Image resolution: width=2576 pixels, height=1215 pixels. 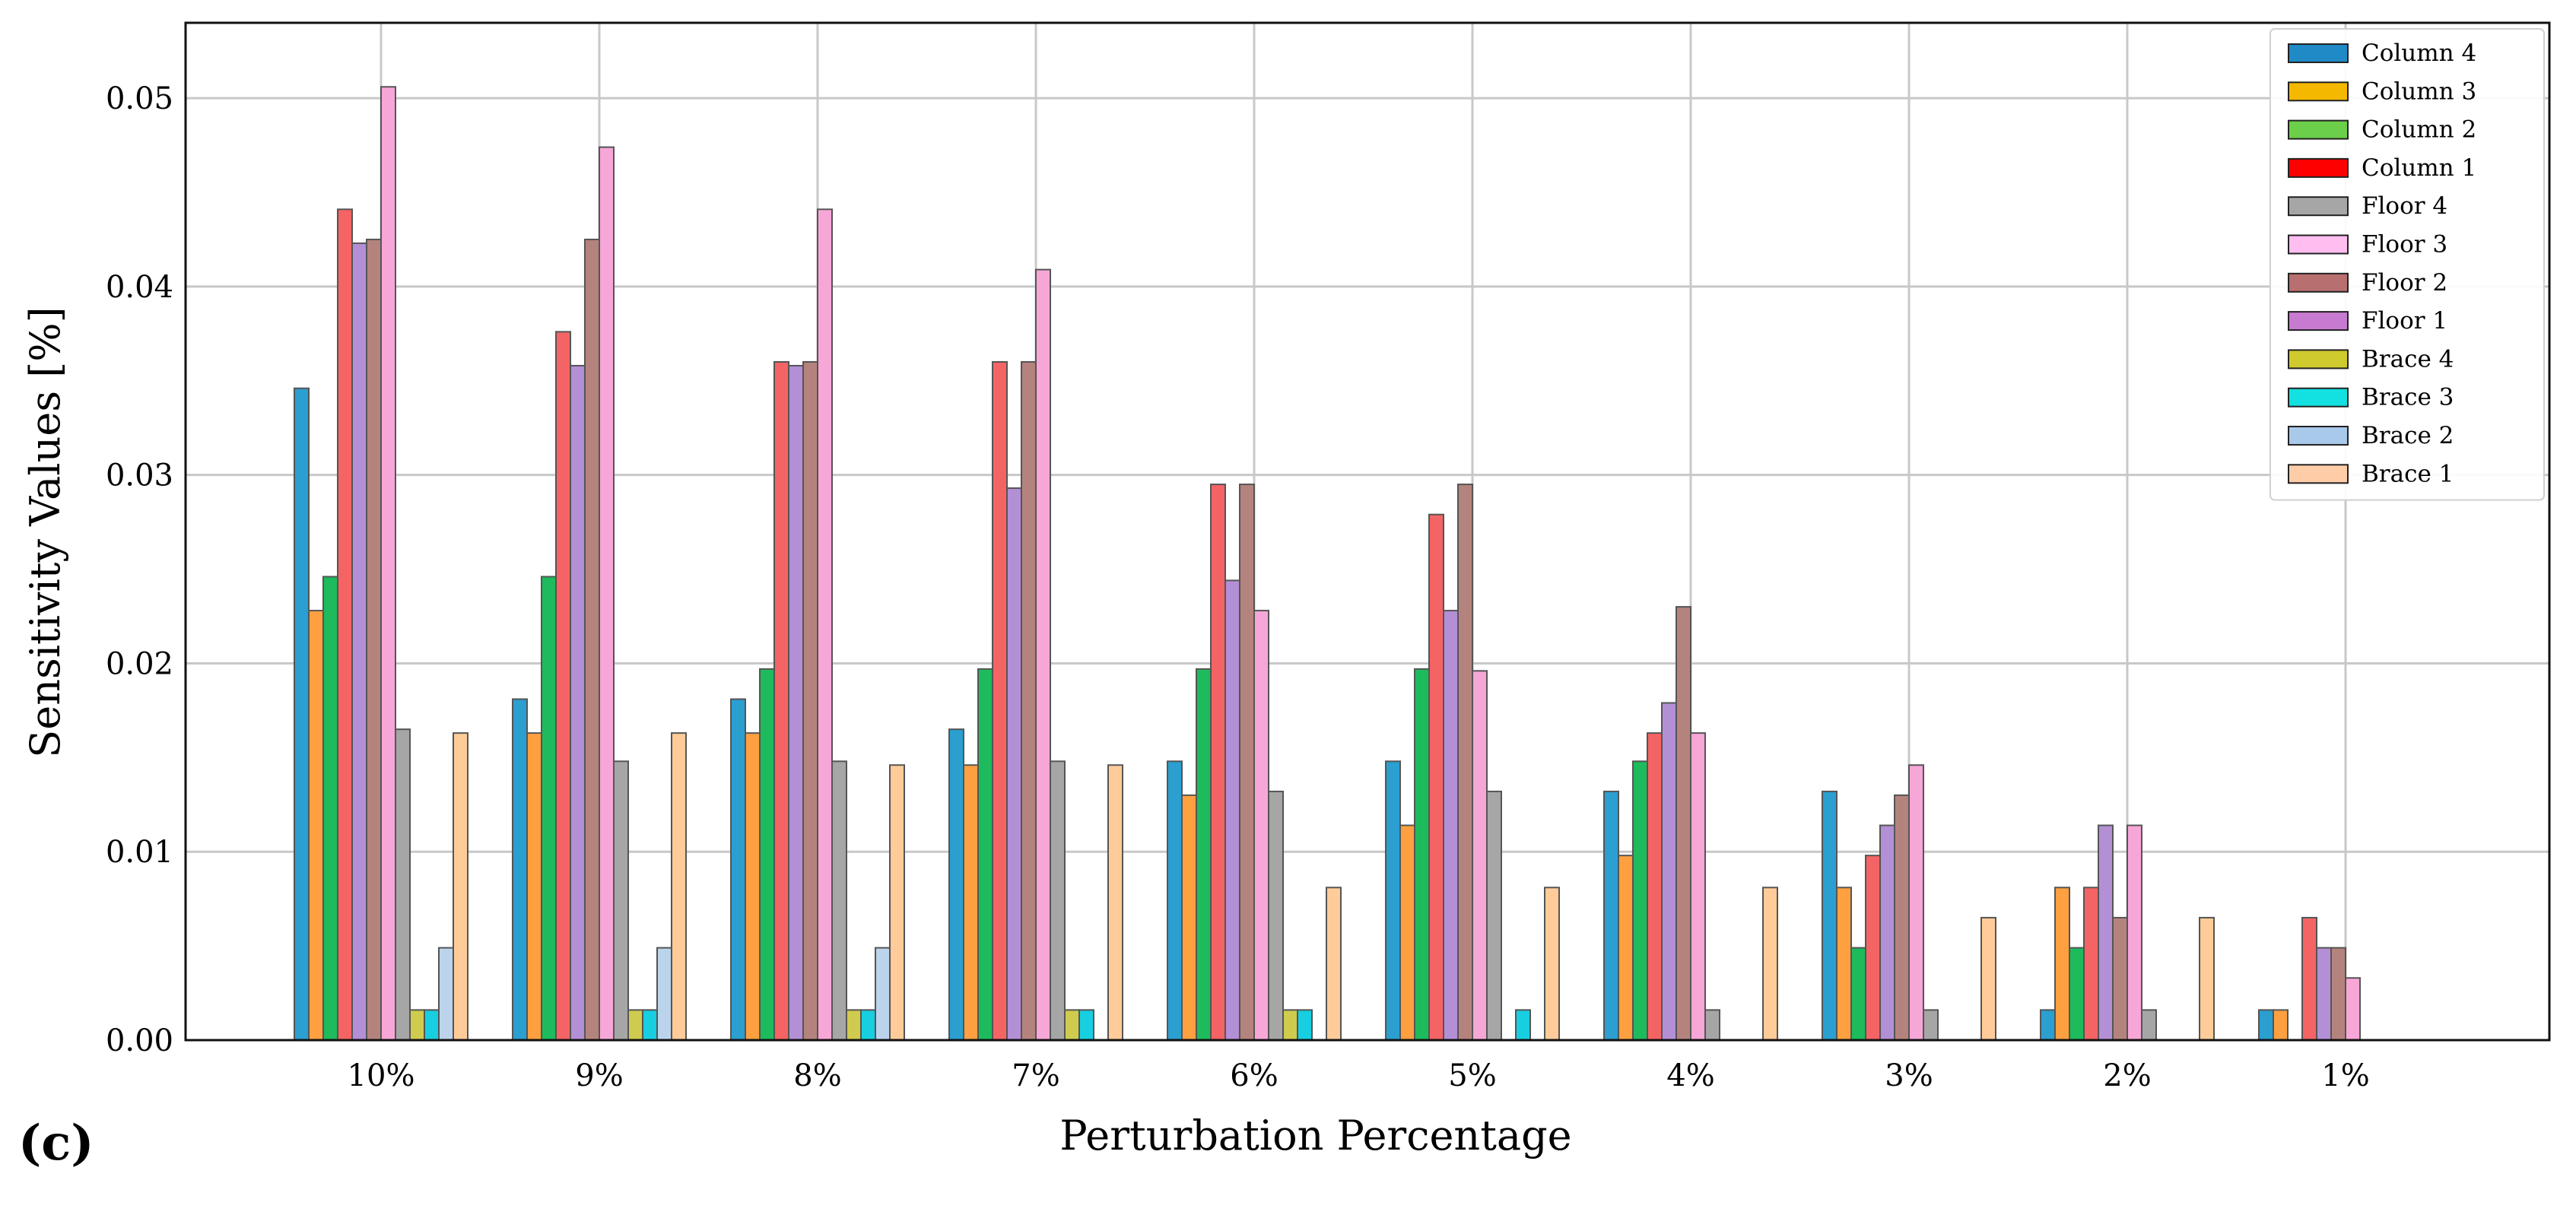 I want to click on legend-box, so click(x=2407, y=264).